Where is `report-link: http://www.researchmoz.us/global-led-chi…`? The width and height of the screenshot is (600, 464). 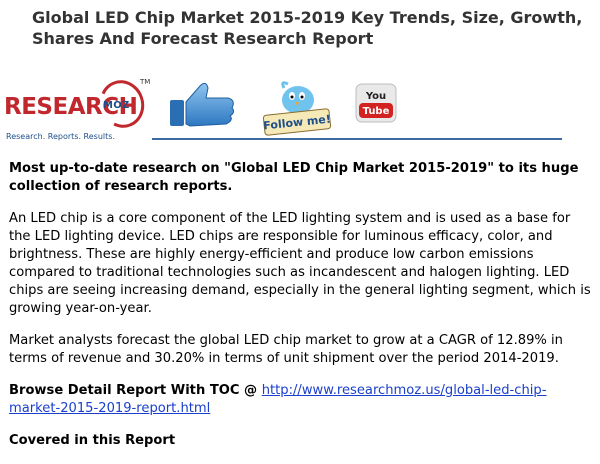
report-link: http://www.researchmoz.us/global-led-chi… is located at coordinates (278, 399).